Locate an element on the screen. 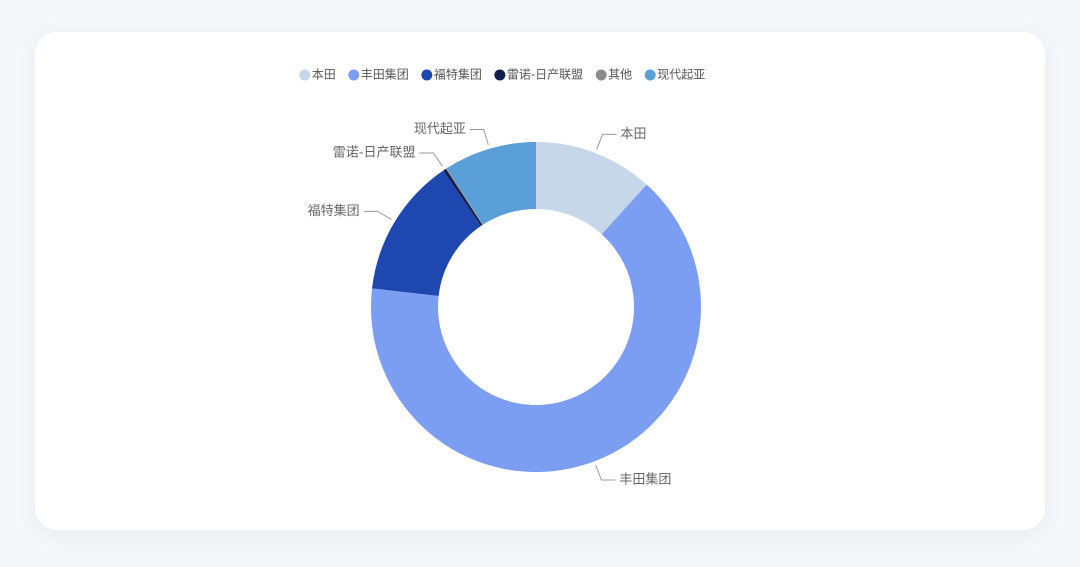  slice-label: 福特集团 is located at coordinates (334, 211).